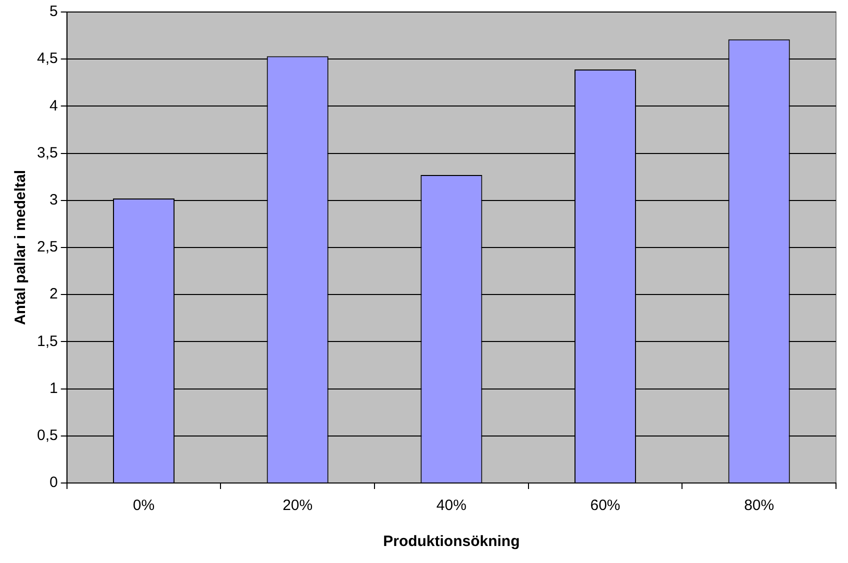  I want to click on y-tick-label: 3,5, so click(47, 153).